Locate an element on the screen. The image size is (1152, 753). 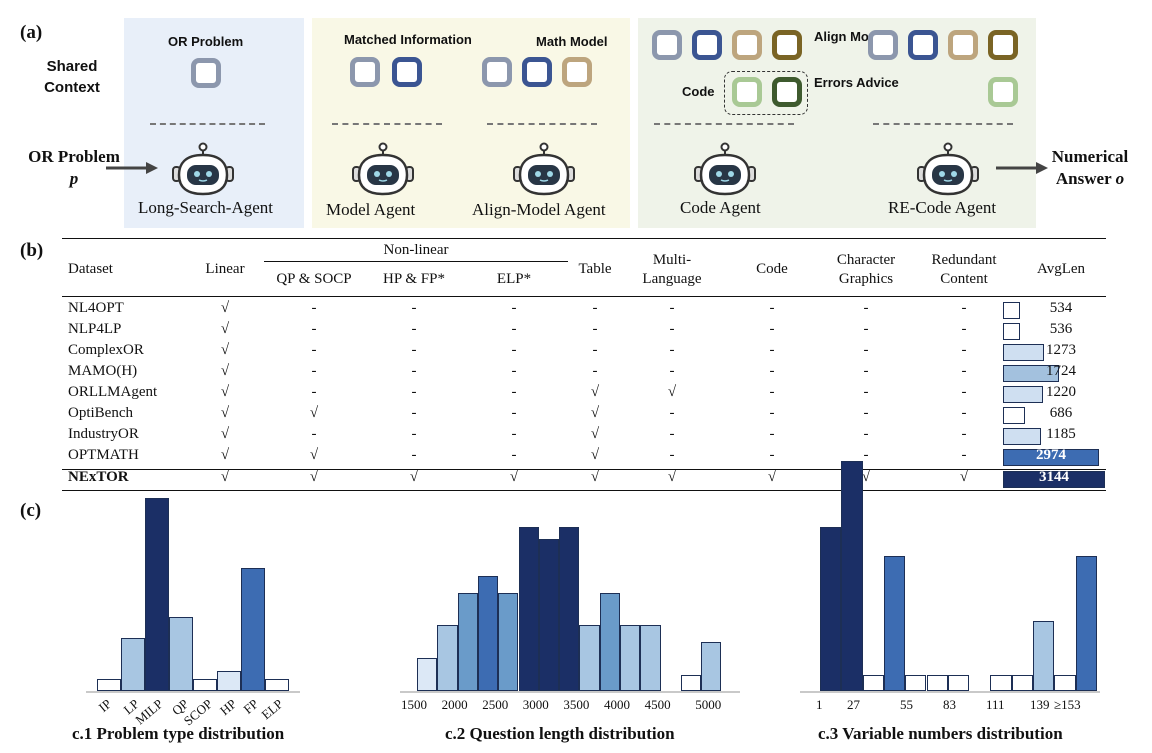
avglen-value: 1185 is located at coordinates (1061, 434).